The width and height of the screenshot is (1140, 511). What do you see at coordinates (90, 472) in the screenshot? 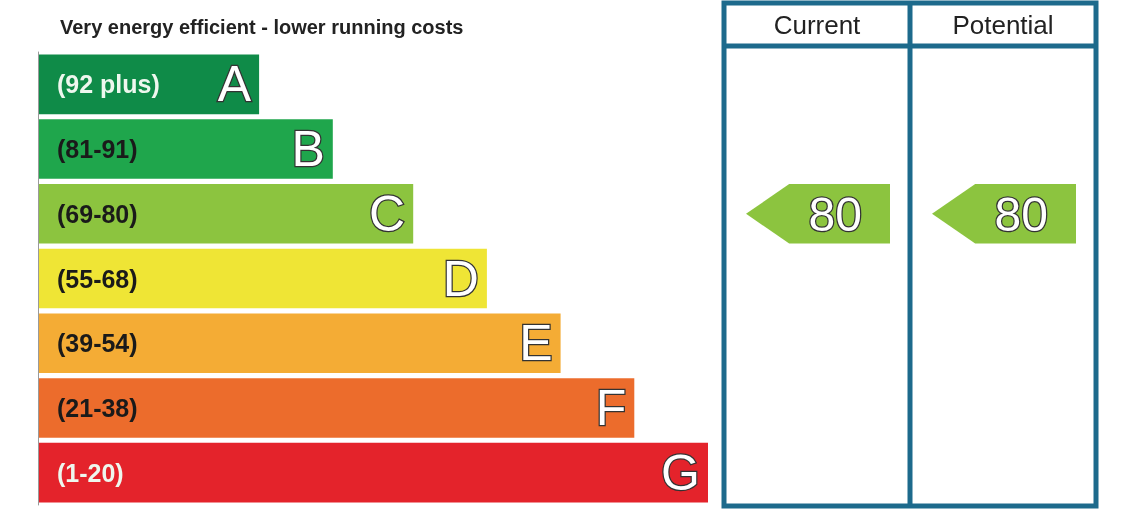
I see `y-tick-label: (1-20)` at bounding box center [90, 472].